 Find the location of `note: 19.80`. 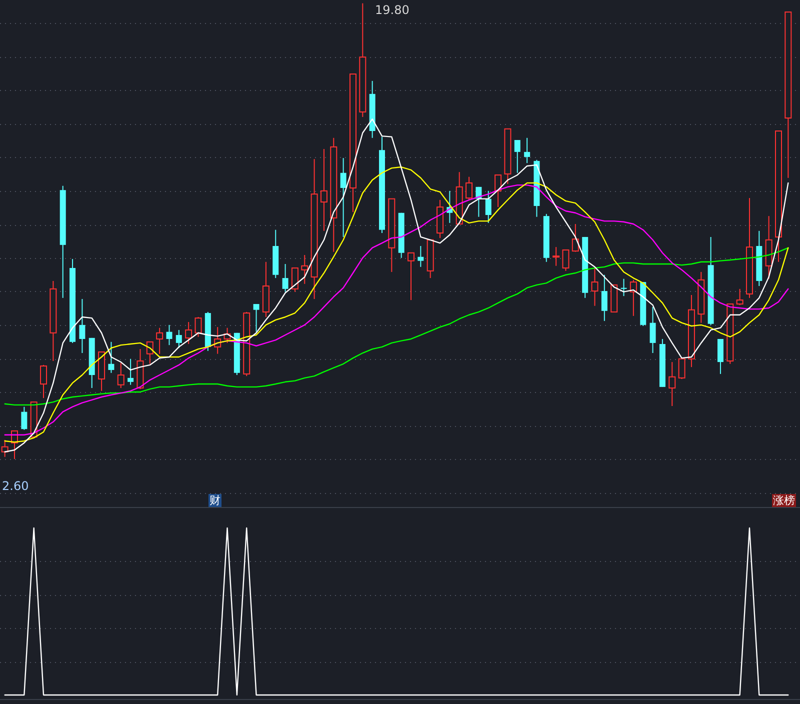

note: 19.80 is located at coordinates (392, 10).